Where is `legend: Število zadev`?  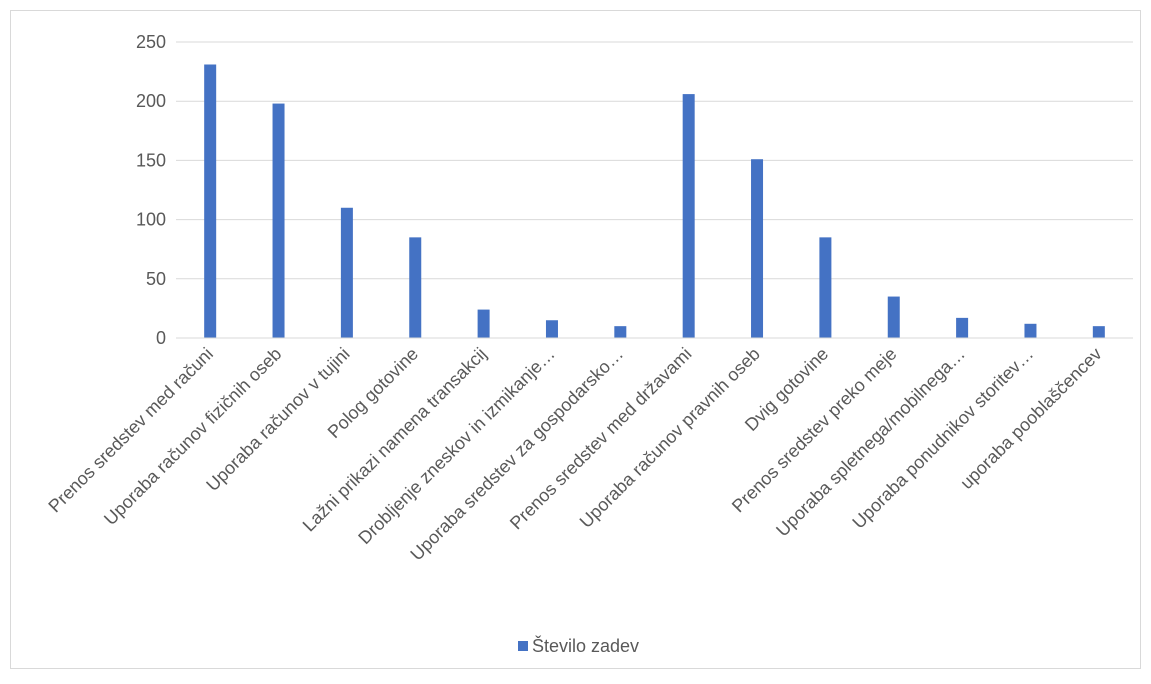
legend: Število zadev is located at coordinates (578, 645).